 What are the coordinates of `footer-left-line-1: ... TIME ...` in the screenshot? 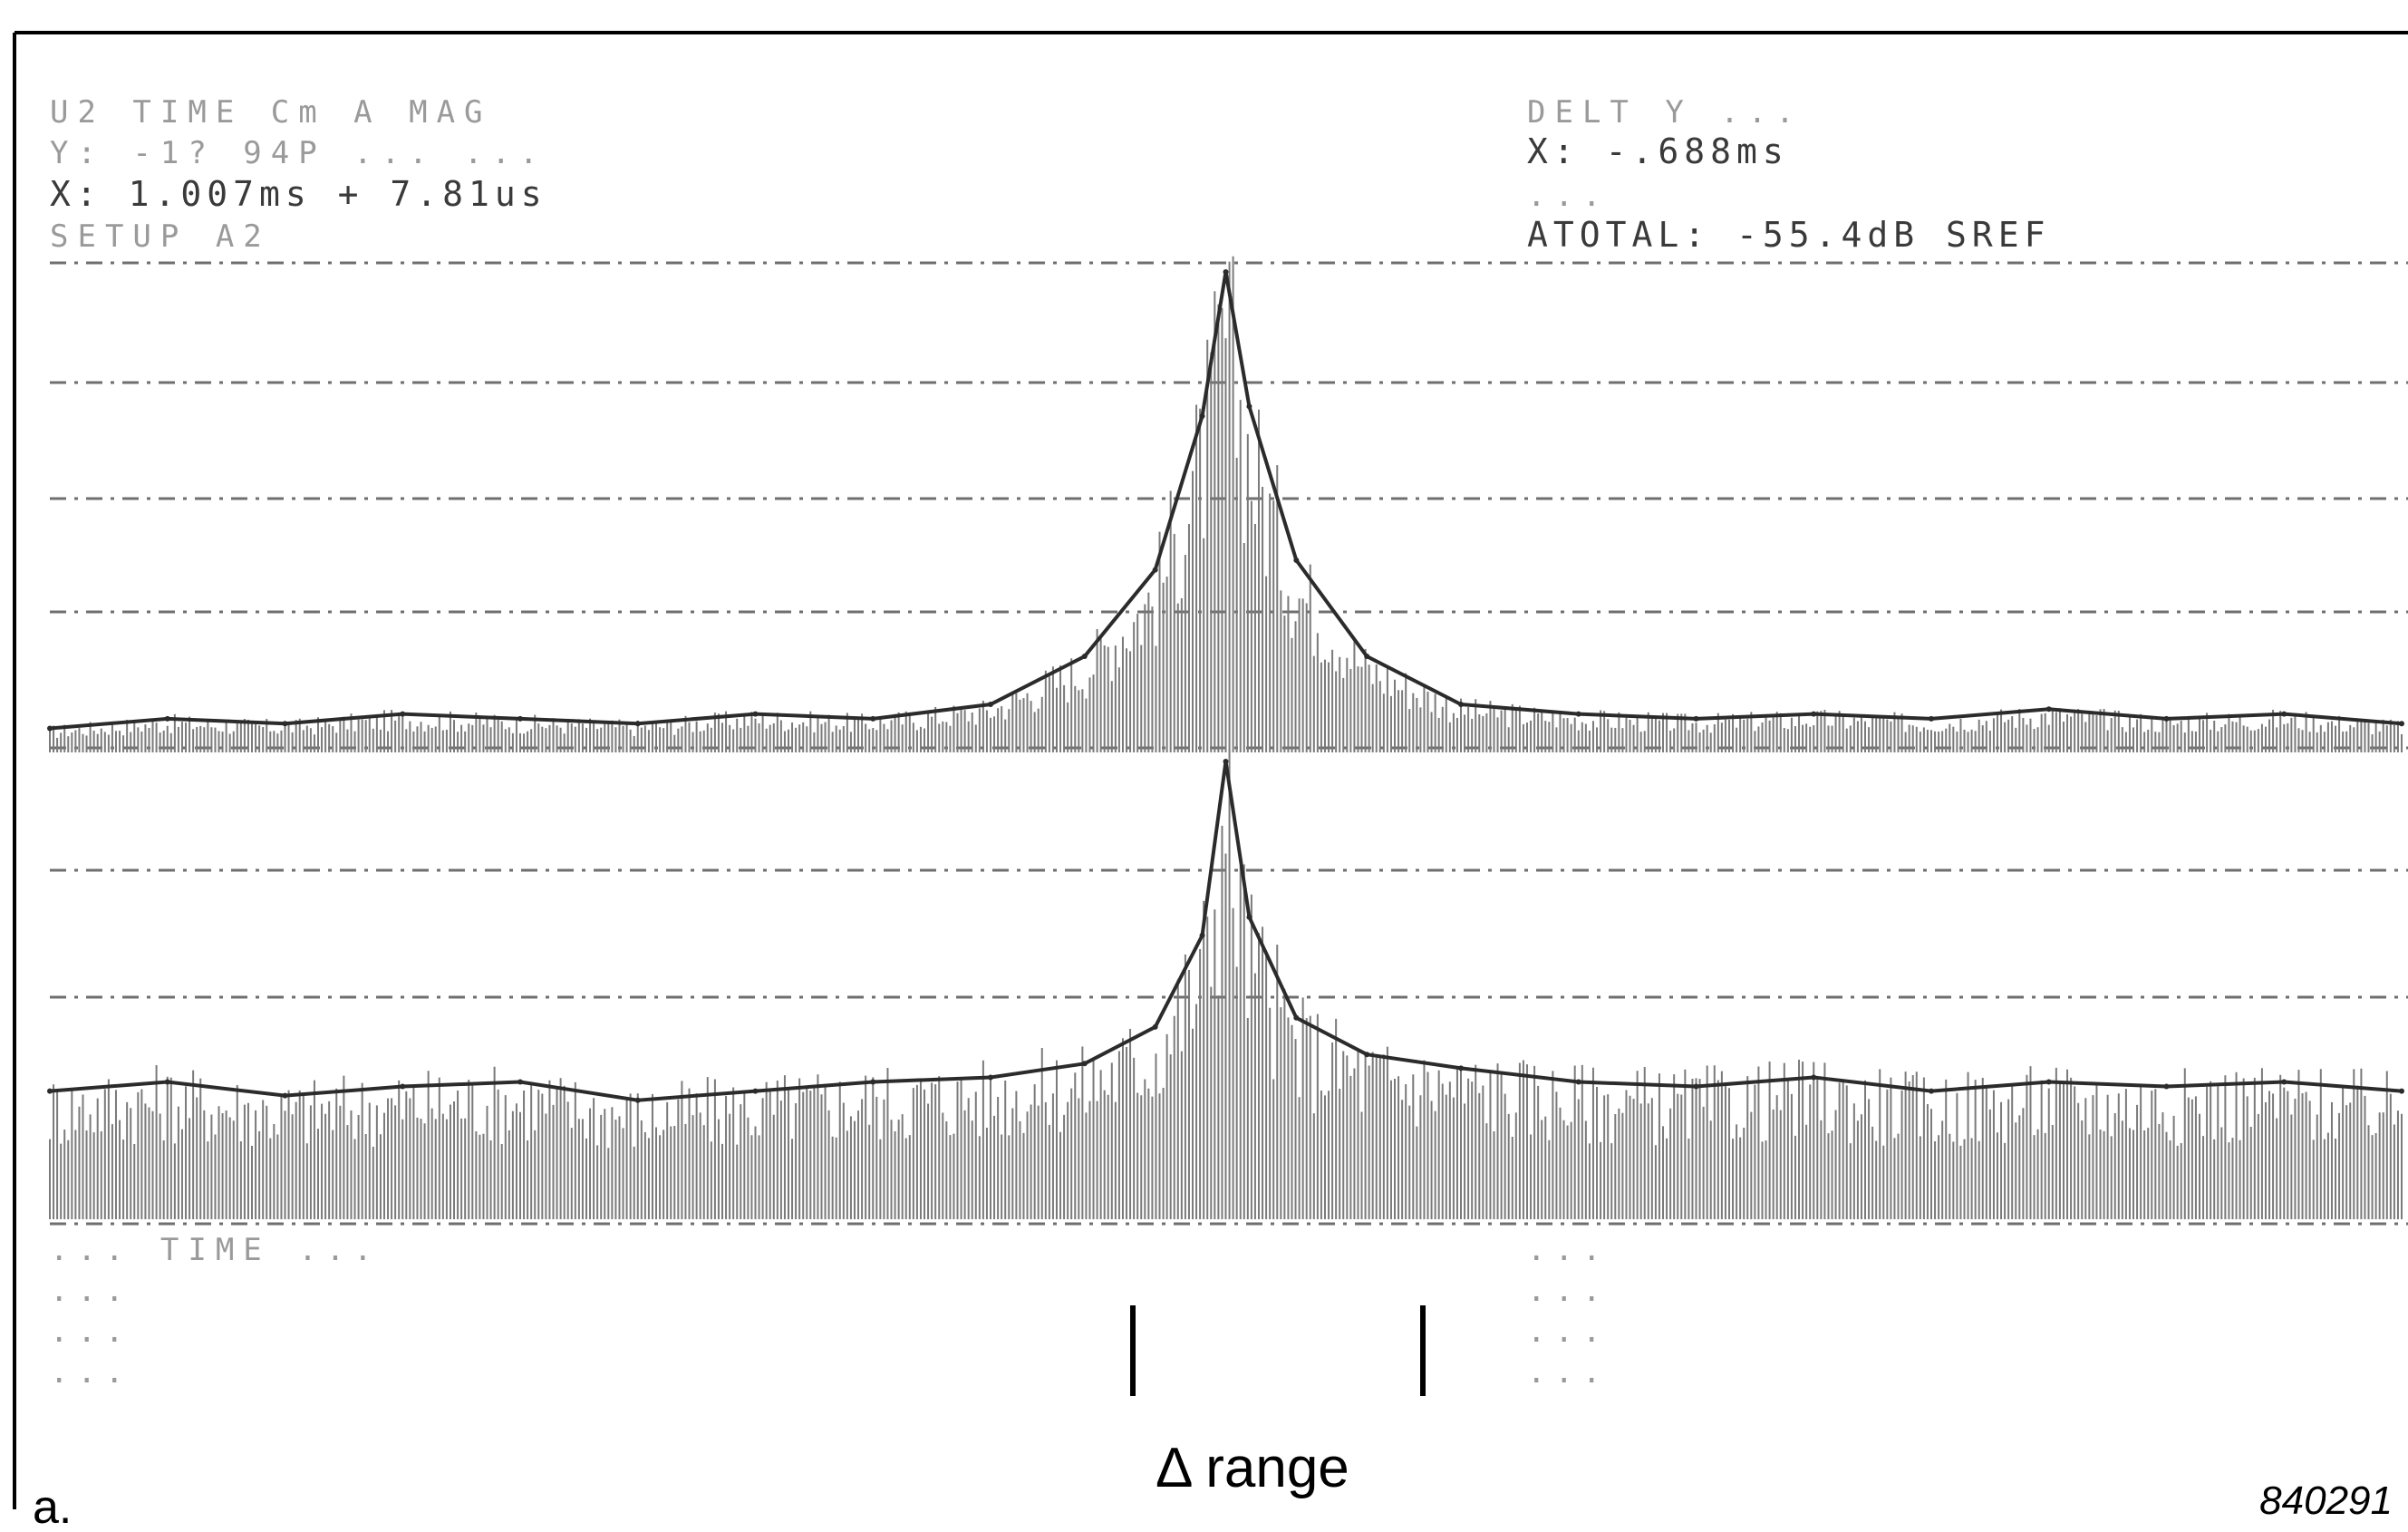 It's located at (216, 1250).